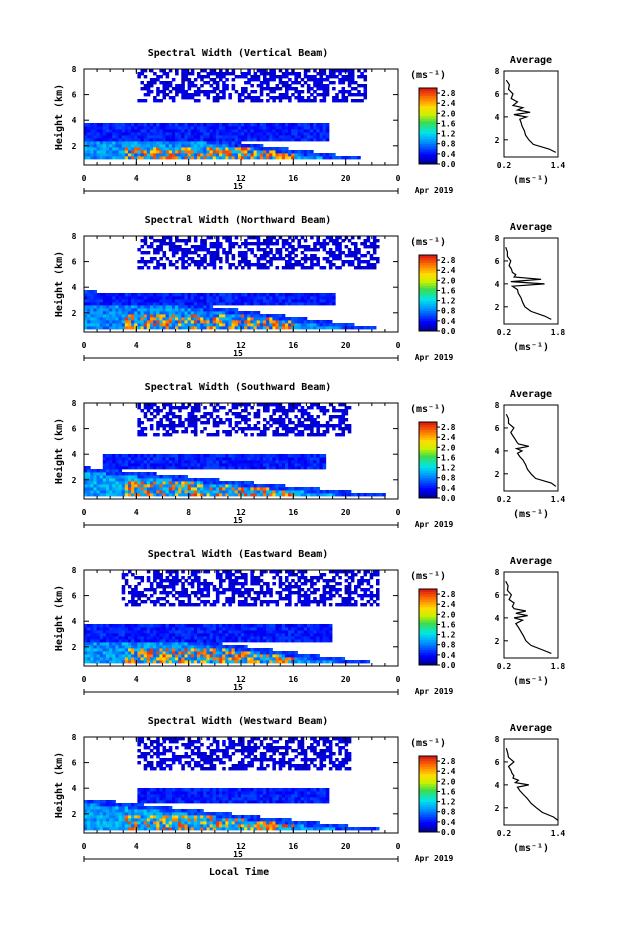  What do you see at coordinates (74, 236) in the screenshot?
I see `y-tick-label: 8` at bounding box center [74, 236].